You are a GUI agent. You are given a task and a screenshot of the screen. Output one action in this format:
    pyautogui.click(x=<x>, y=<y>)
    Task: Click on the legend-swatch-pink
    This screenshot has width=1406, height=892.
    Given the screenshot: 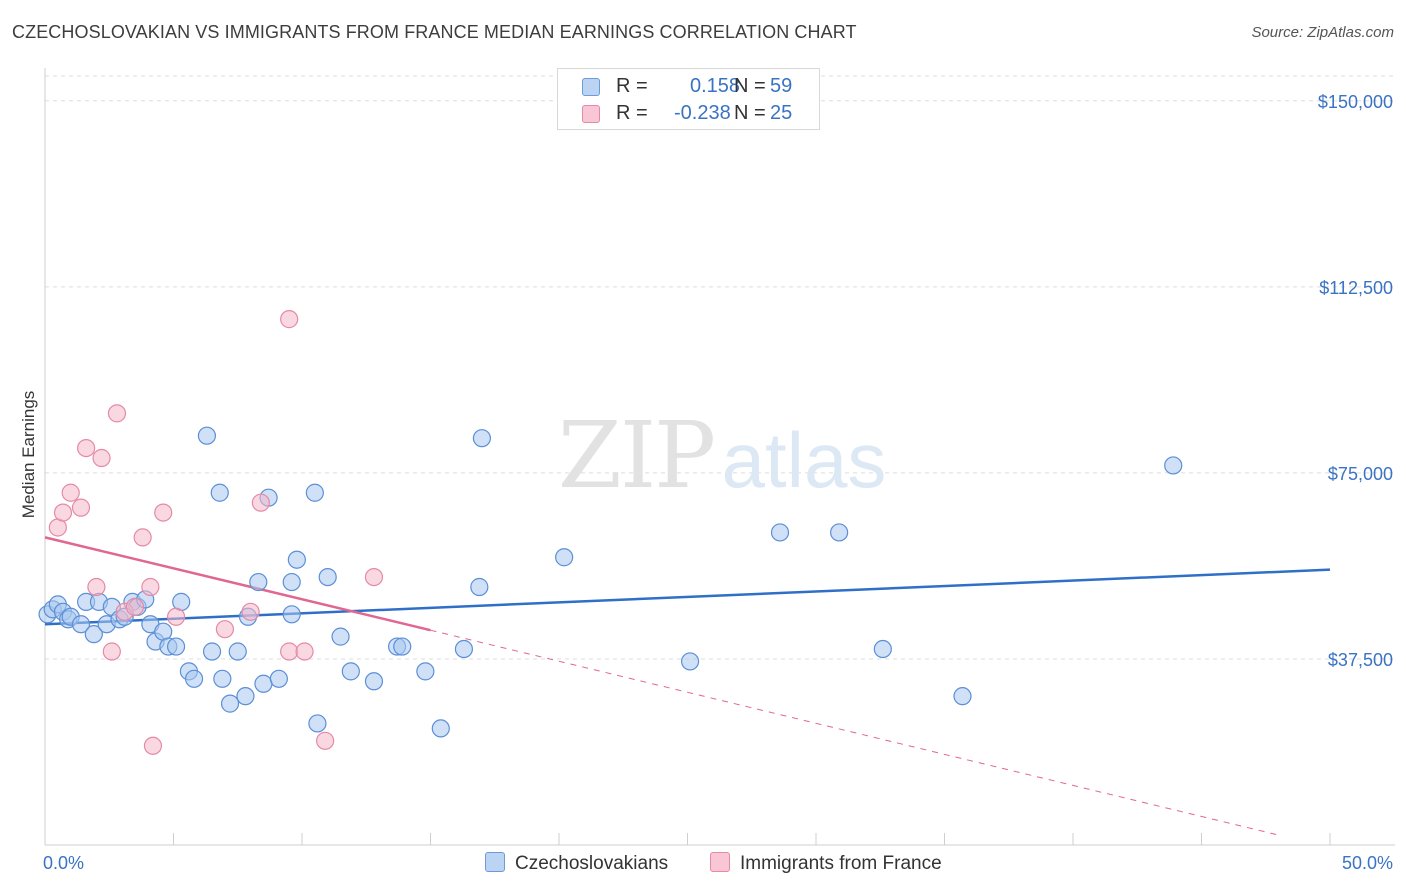 What is the action you would take?
    pyautogui.click(x=591, y=114)
    